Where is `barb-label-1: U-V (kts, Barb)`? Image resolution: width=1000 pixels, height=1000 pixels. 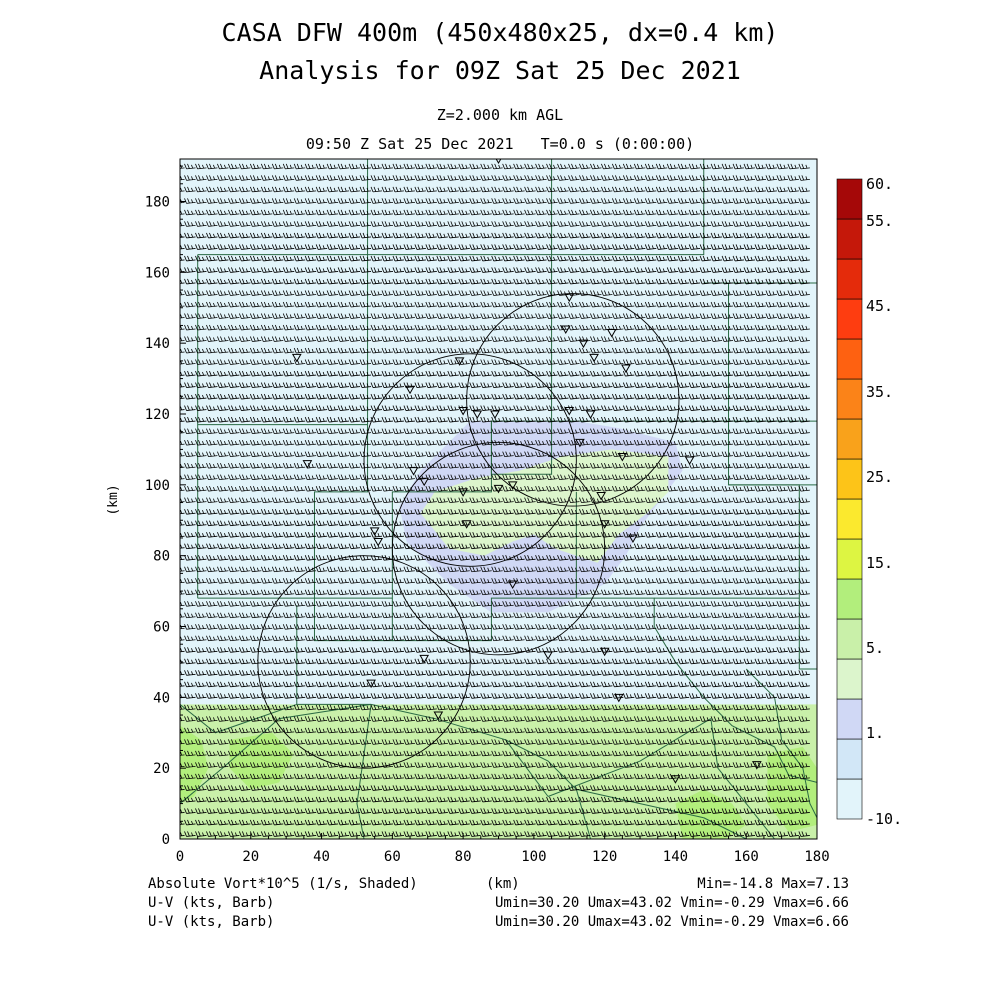
barb-label-1: U-V (kts, Barb) is located at coordinates (211, 903).